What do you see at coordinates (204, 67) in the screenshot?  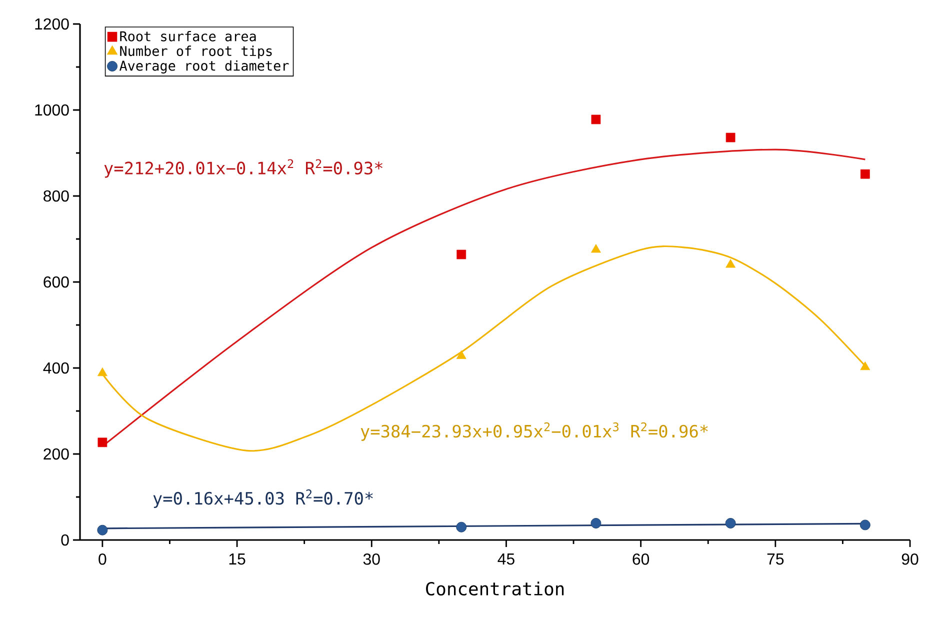 I see `legend-label: Average root diameter` at bounding box center [204, 67].